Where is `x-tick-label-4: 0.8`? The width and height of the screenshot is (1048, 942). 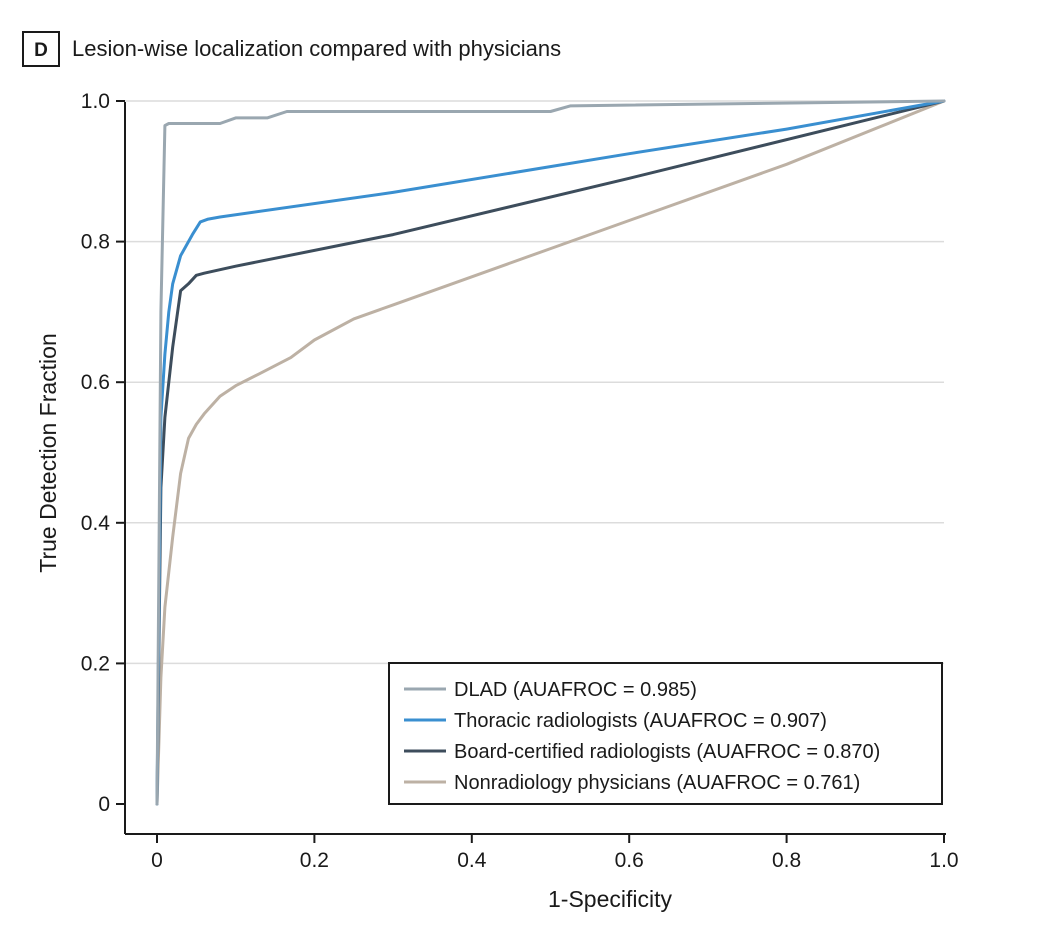
x-tick-label-4: 0.8 is located at coordinates (786, 860).